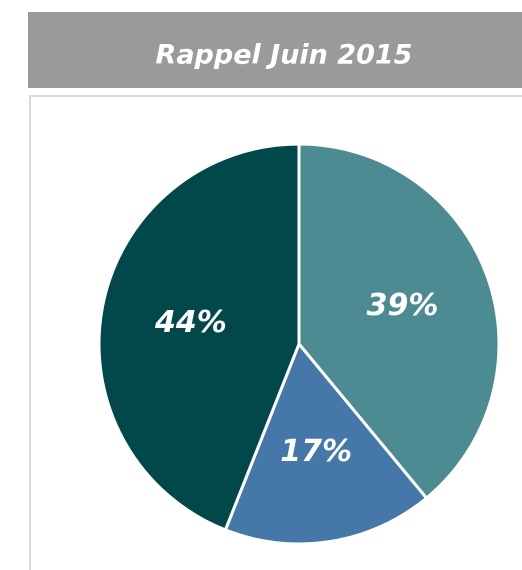  I want to click on title-bar, so click(275, 50).